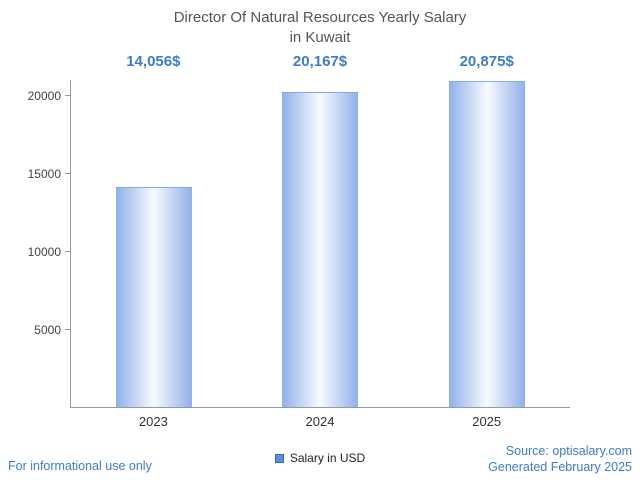  I want to click on value-label-2023: 14,056$, so click(153, 61).